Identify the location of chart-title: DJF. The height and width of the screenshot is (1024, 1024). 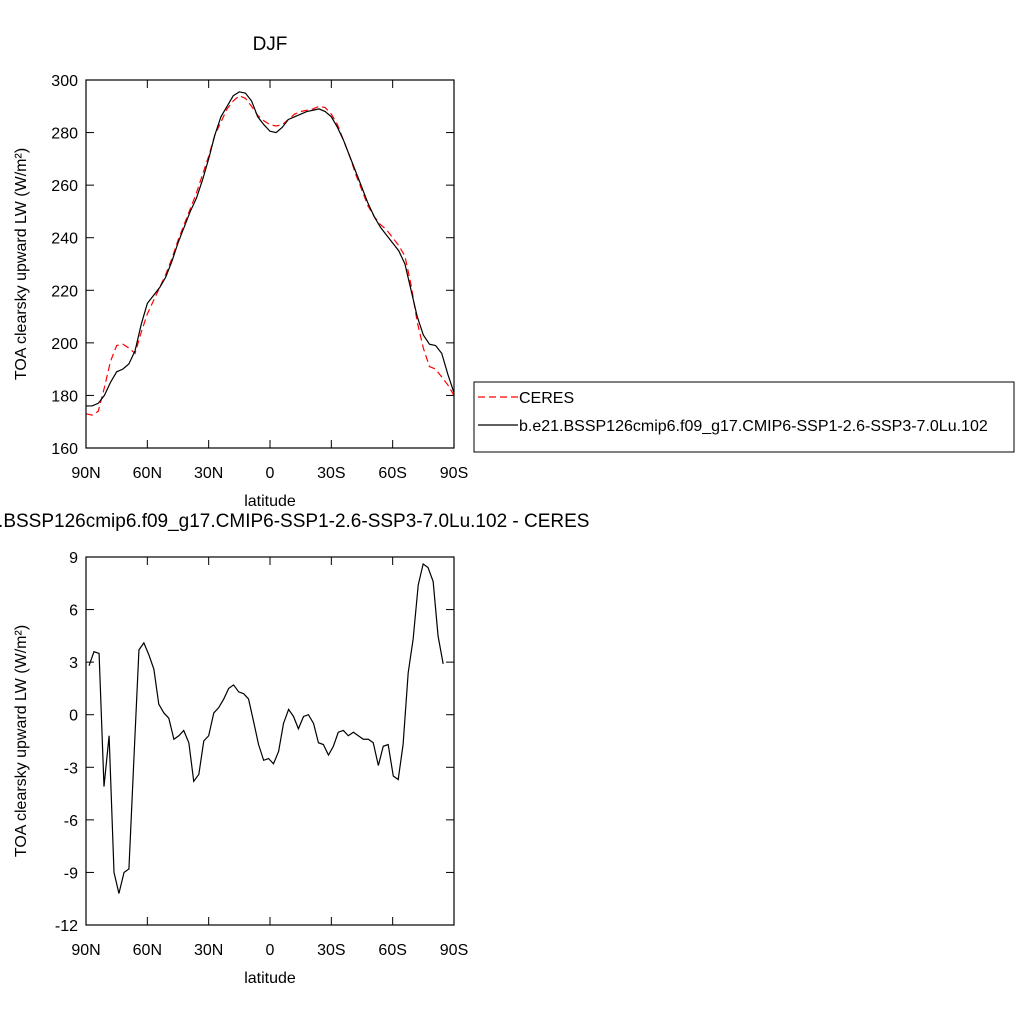
(270, 44).